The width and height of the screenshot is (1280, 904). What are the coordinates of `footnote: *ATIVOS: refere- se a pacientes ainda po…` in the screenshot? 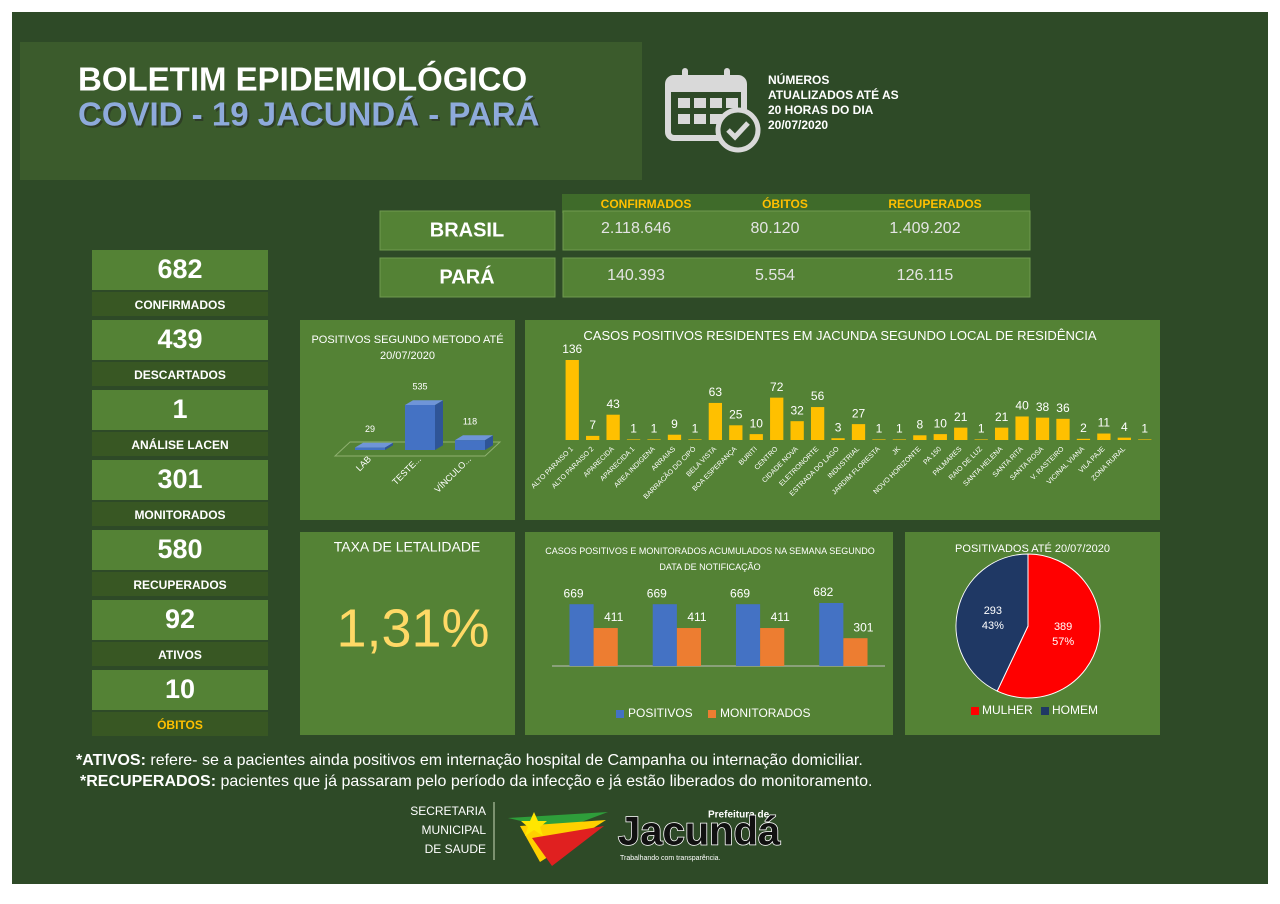 It's located at (469, 760).